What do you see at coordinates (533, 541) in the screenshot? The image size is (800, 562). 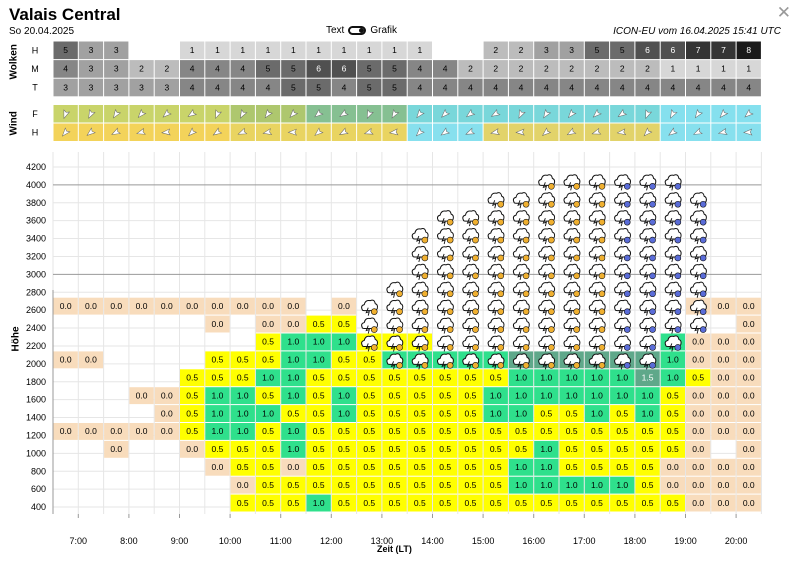 I see `x-tick-label: 16:00` at bounding box center [533, 541].